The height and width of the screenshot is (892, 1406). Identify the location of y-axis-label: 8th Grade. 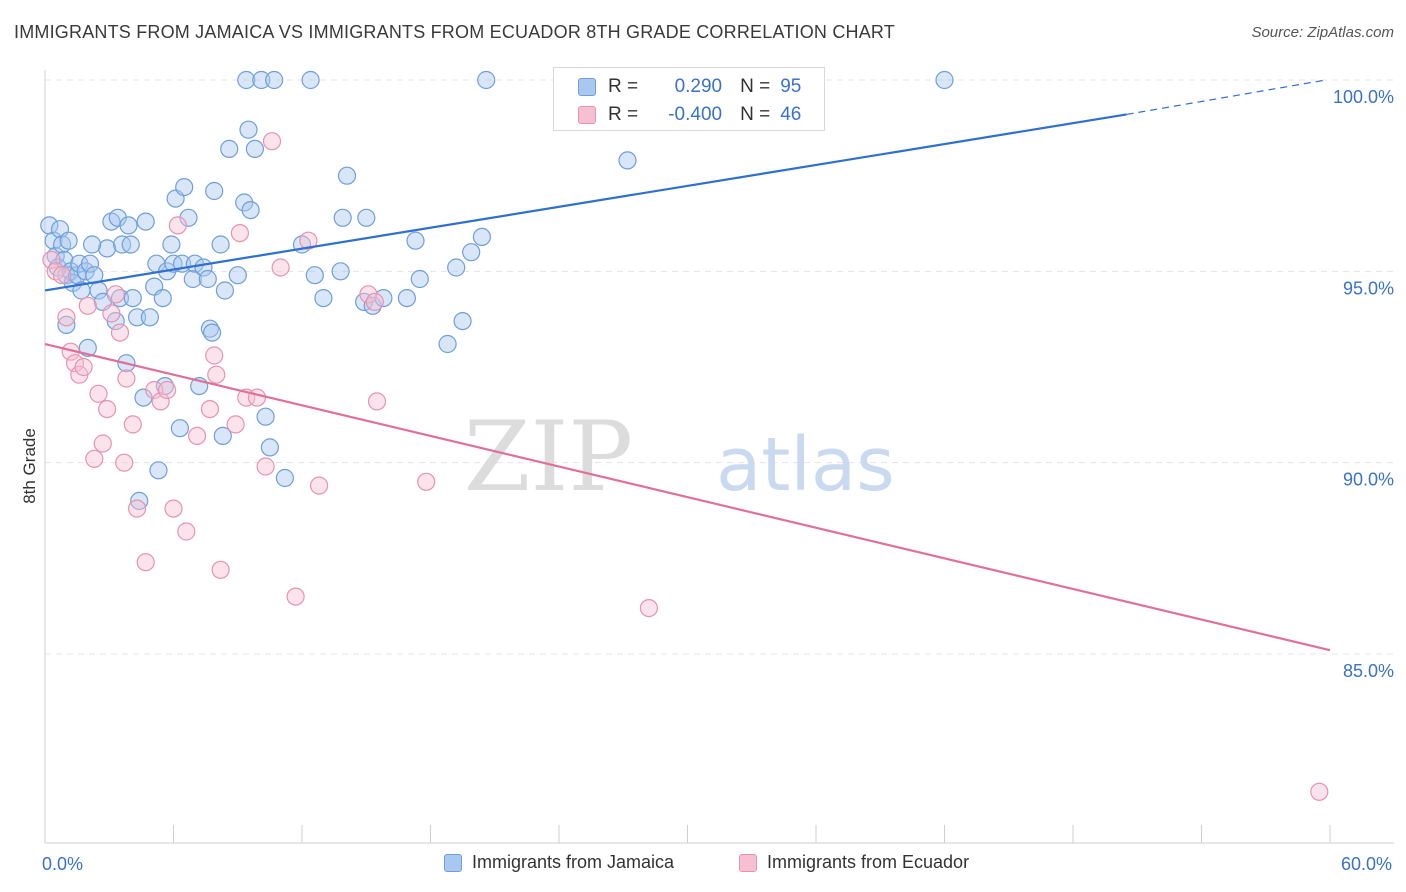
(29, 466).